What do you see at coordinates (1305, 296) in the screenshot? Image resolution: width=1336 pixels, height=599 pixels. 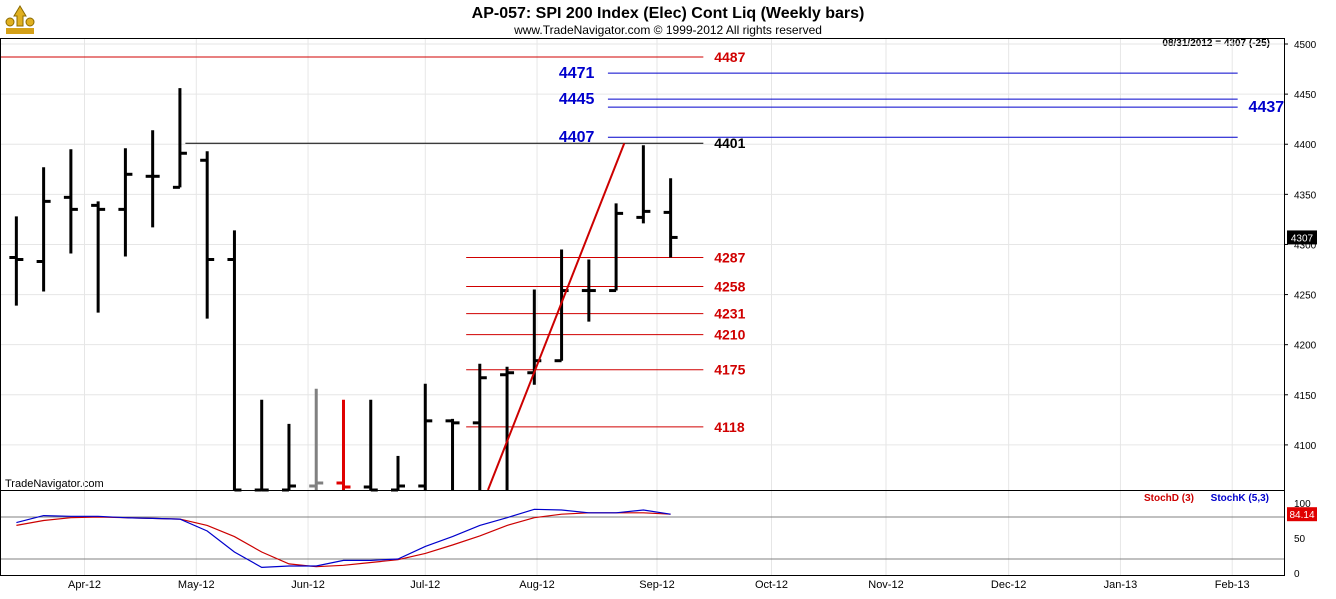 I see `y-tick-label: 4250` at bounding box center [1305, 296].